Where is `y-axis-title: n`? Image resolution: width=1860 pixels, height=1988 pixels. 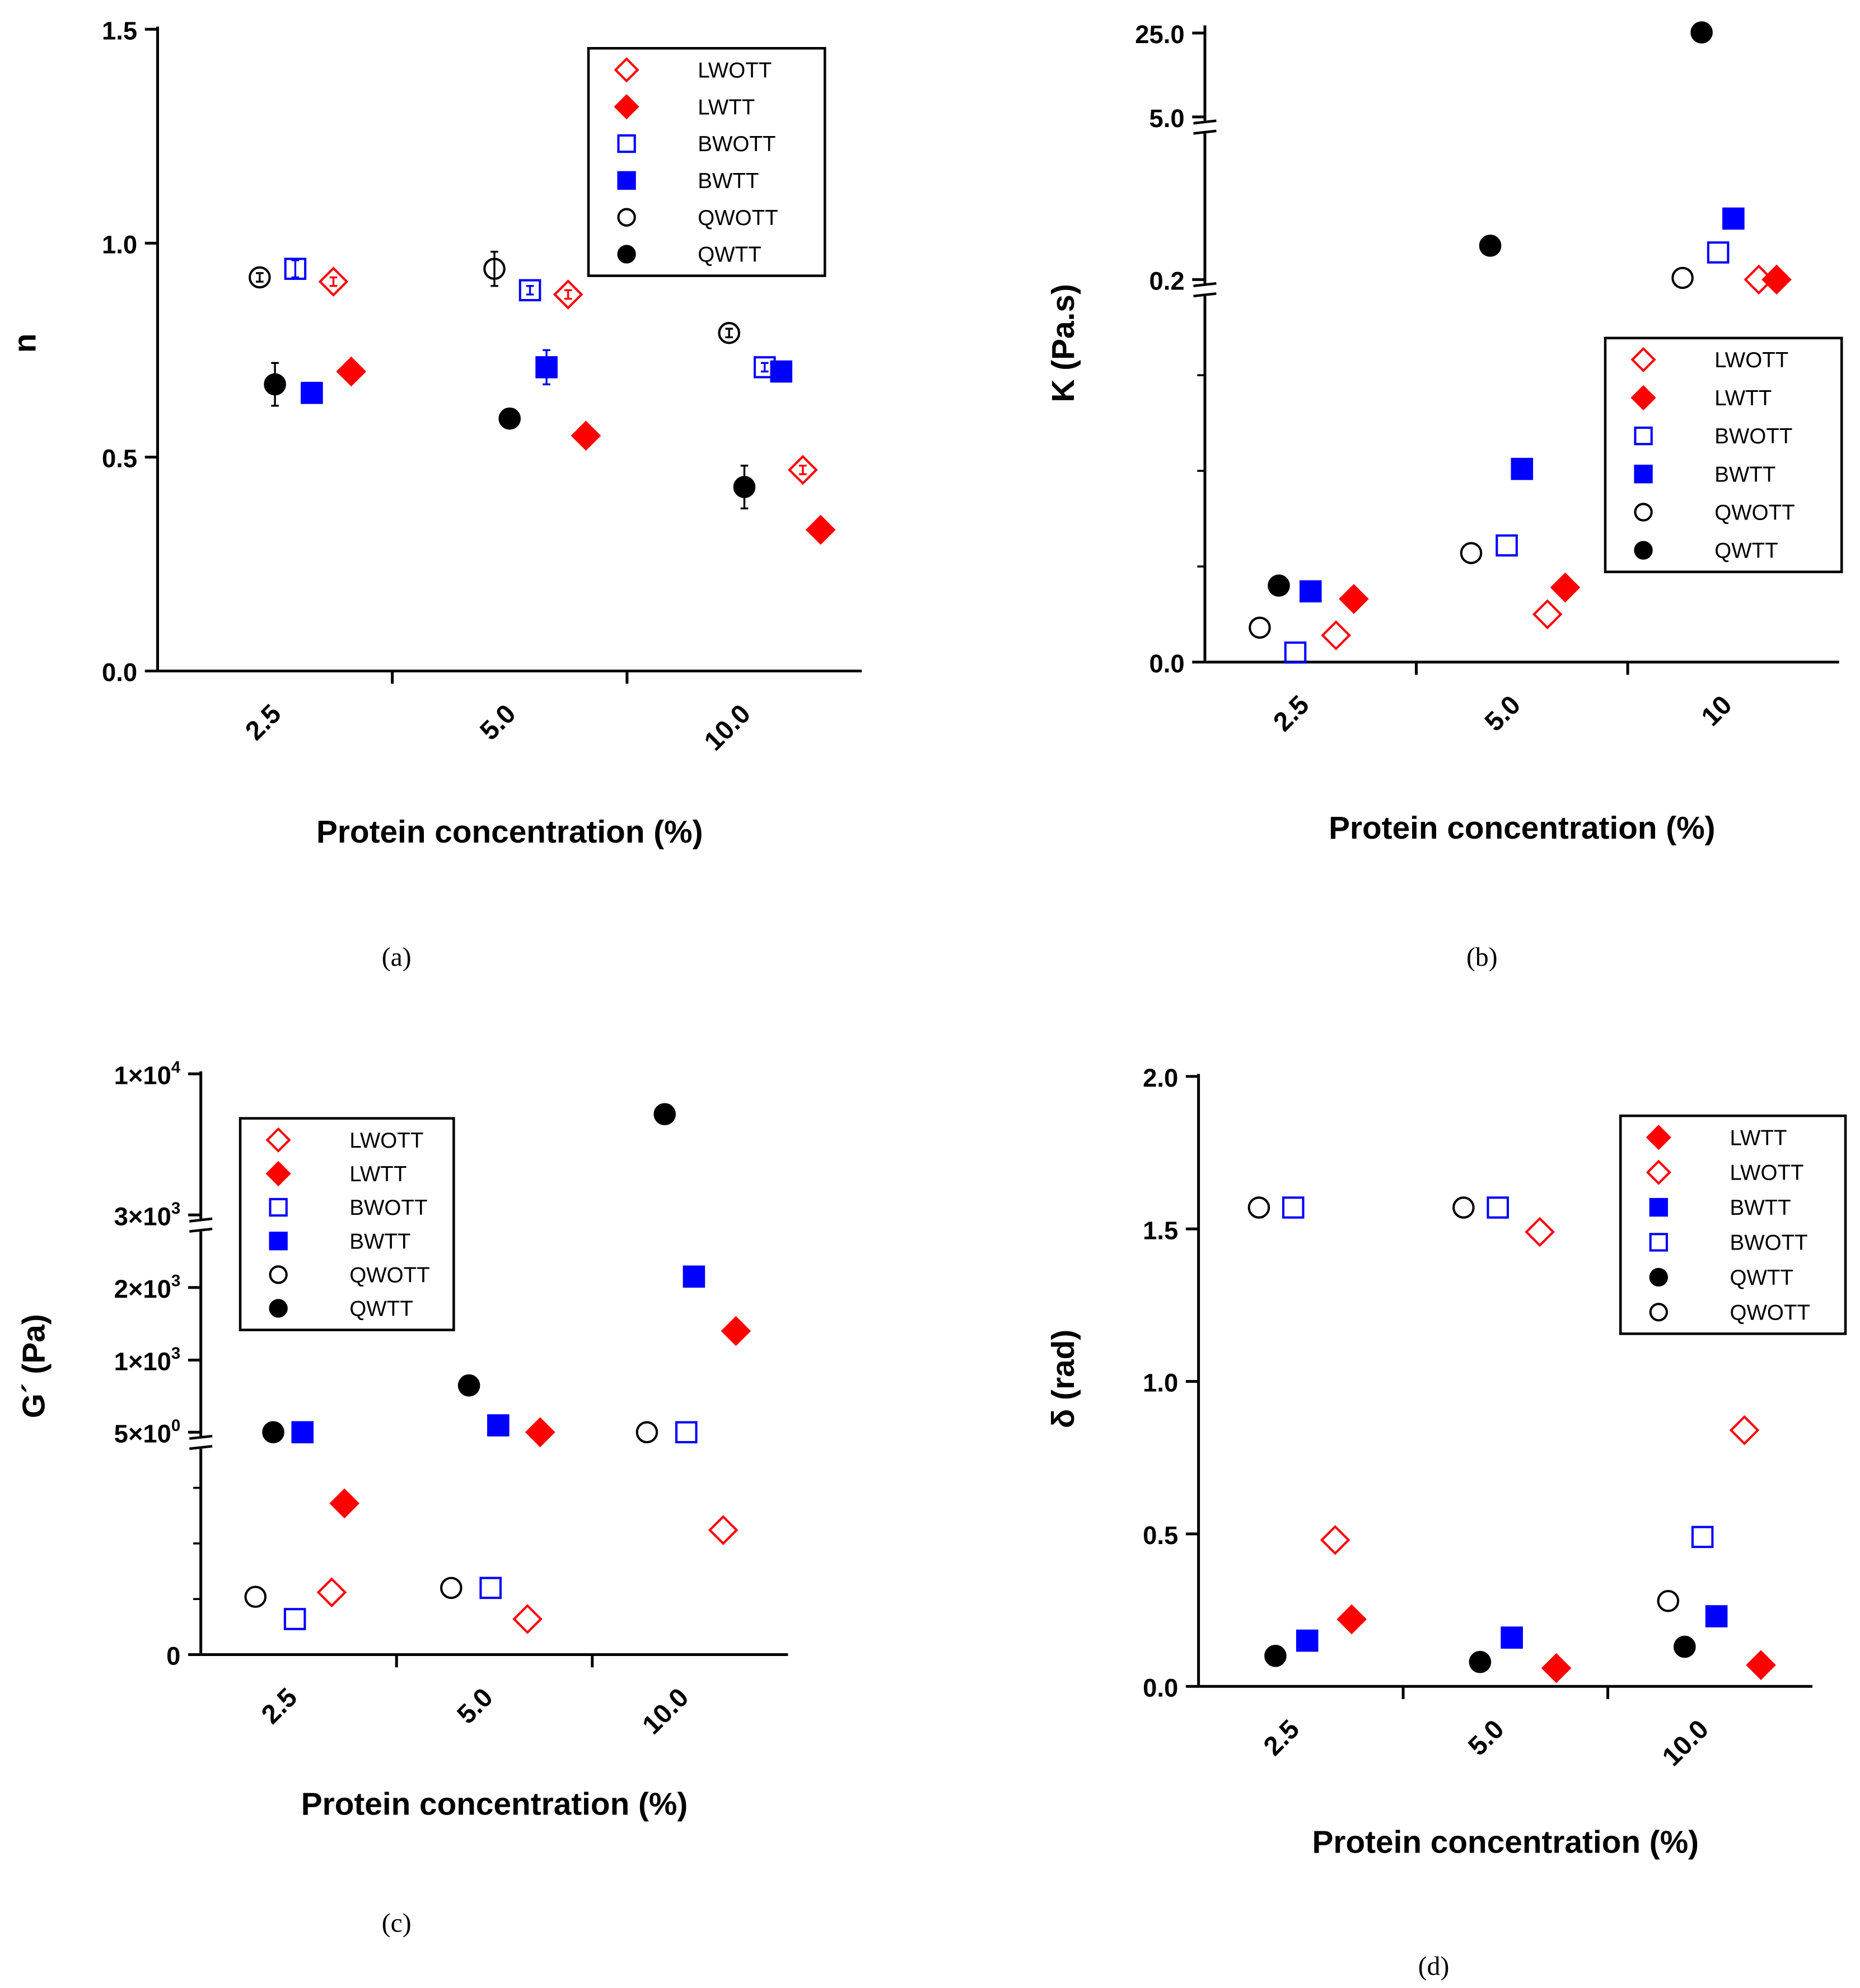
y-axis-title: n is located at coordinates (25, 343).